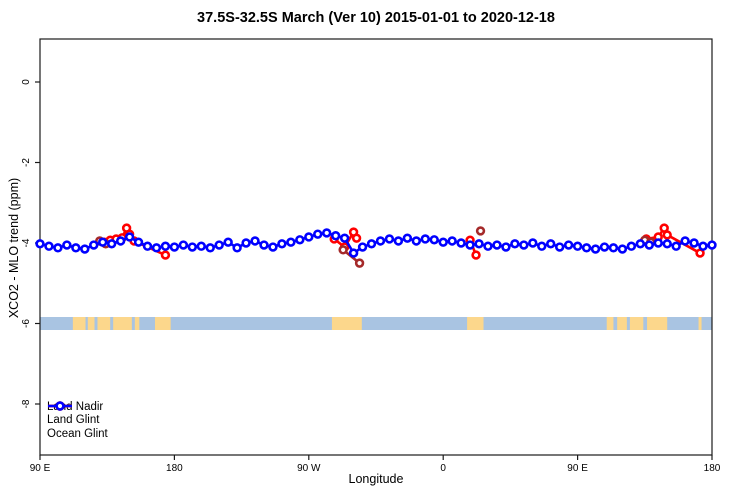  I want to click on y-tick-label: 0, so click(26, 82).